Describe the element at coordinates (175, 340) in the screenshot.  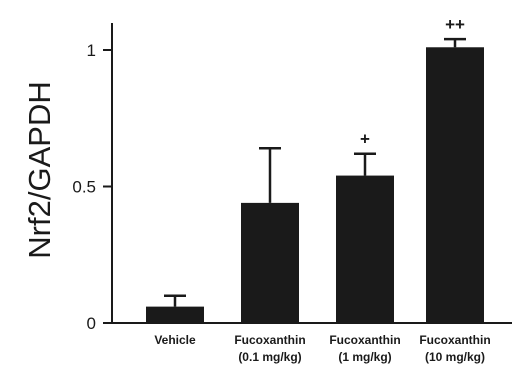
I see `category-label: Vehicle` at that location.